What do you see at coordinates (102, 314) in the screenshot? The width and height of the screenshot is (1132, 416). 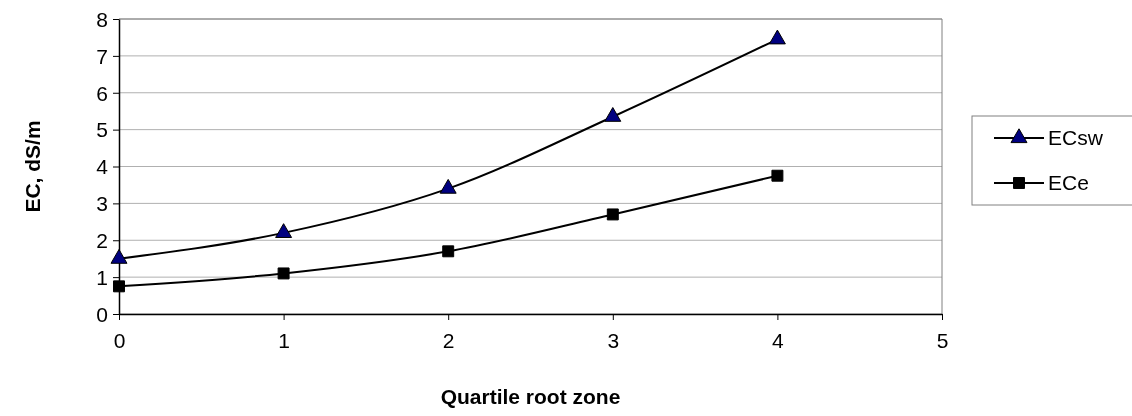 I see `y-tick-label: 0` at bounding box center [102, 314].